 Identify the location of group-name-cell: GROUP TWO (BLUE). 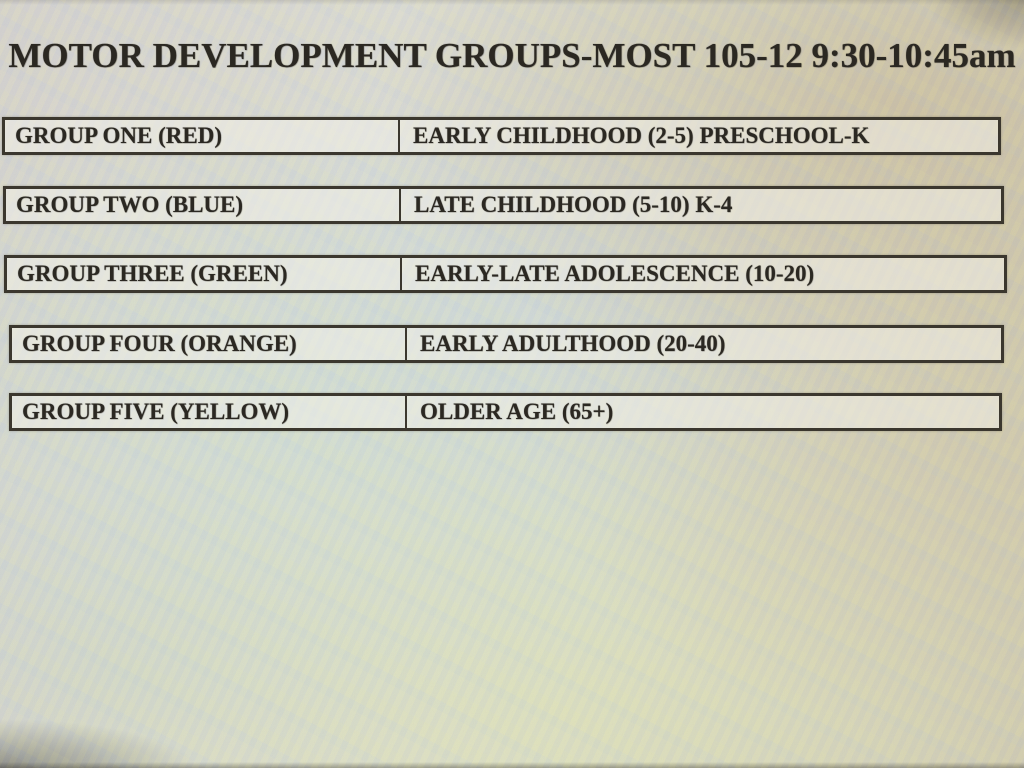
(203, 205).